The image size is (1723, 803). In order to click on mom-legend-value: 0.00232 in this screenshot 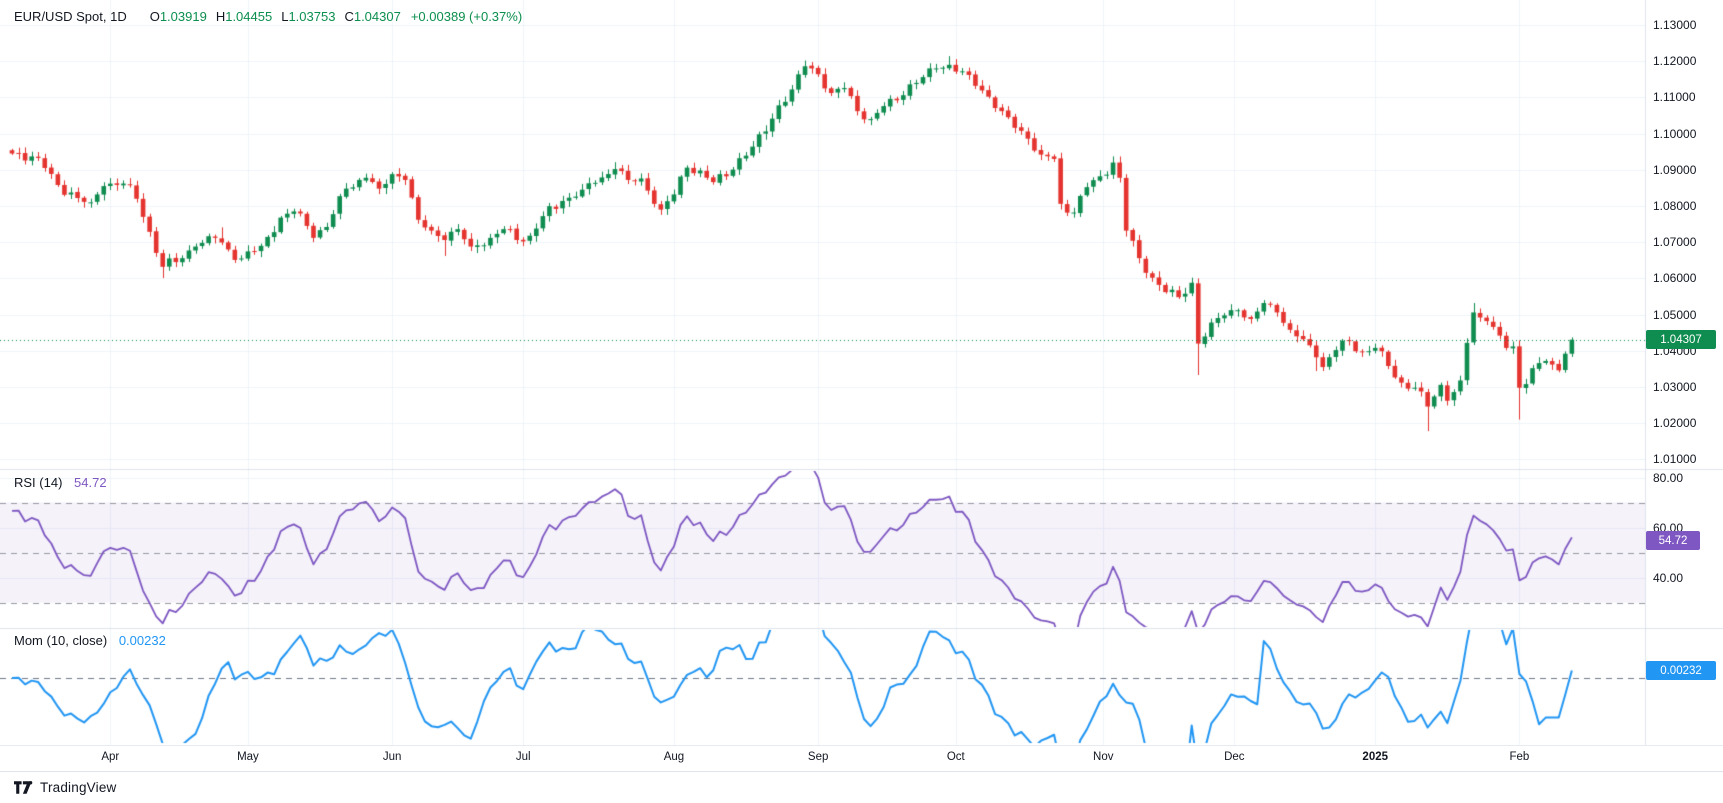, I will do `click(142, 640)`.